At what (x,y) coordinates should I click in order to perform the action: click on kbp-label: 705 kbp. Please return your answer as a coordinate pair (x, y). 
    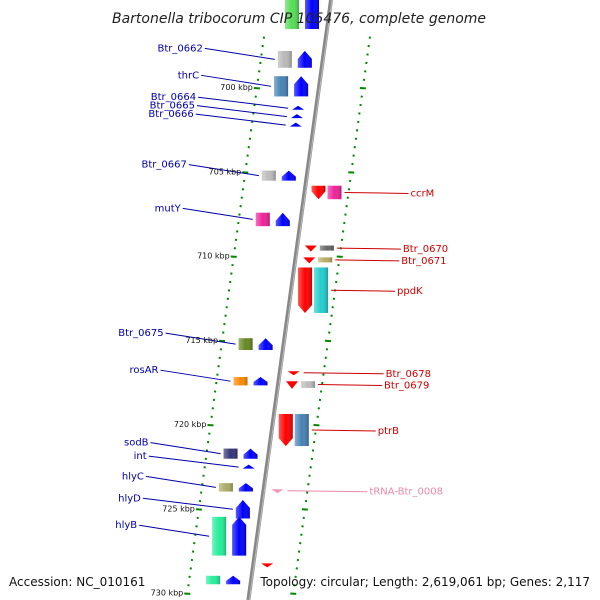
    Looking at the image, I should click on (225, 171).